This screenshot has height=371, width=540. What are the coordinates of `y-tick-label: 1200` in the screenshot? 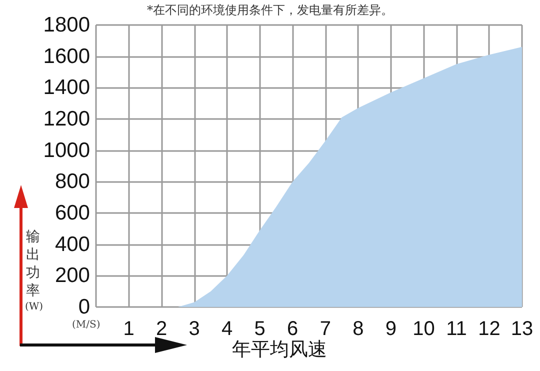 It's located at (66, 119).